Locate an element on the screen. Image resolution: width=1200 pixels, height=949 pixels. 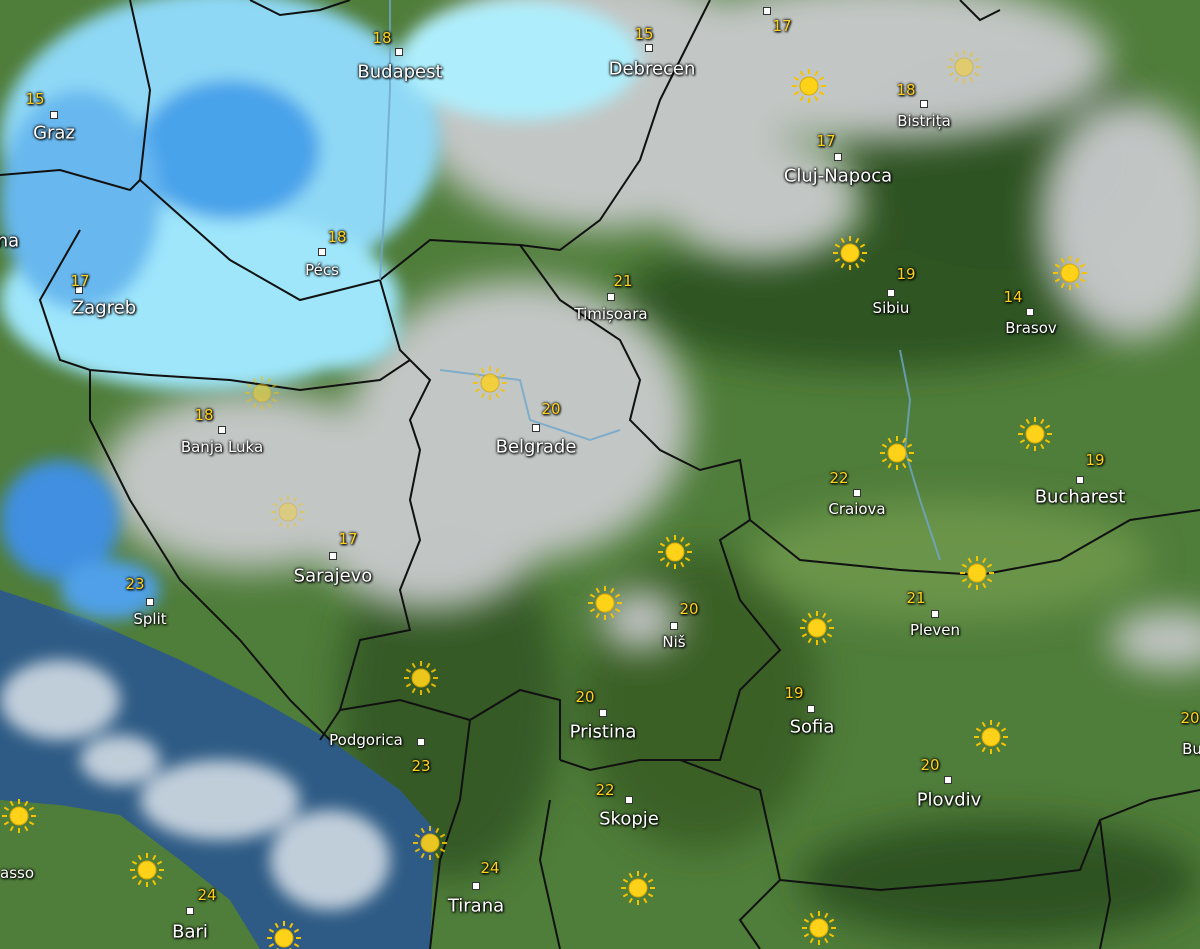
city-name: Sarajevo is located at coordinates (333, 576).